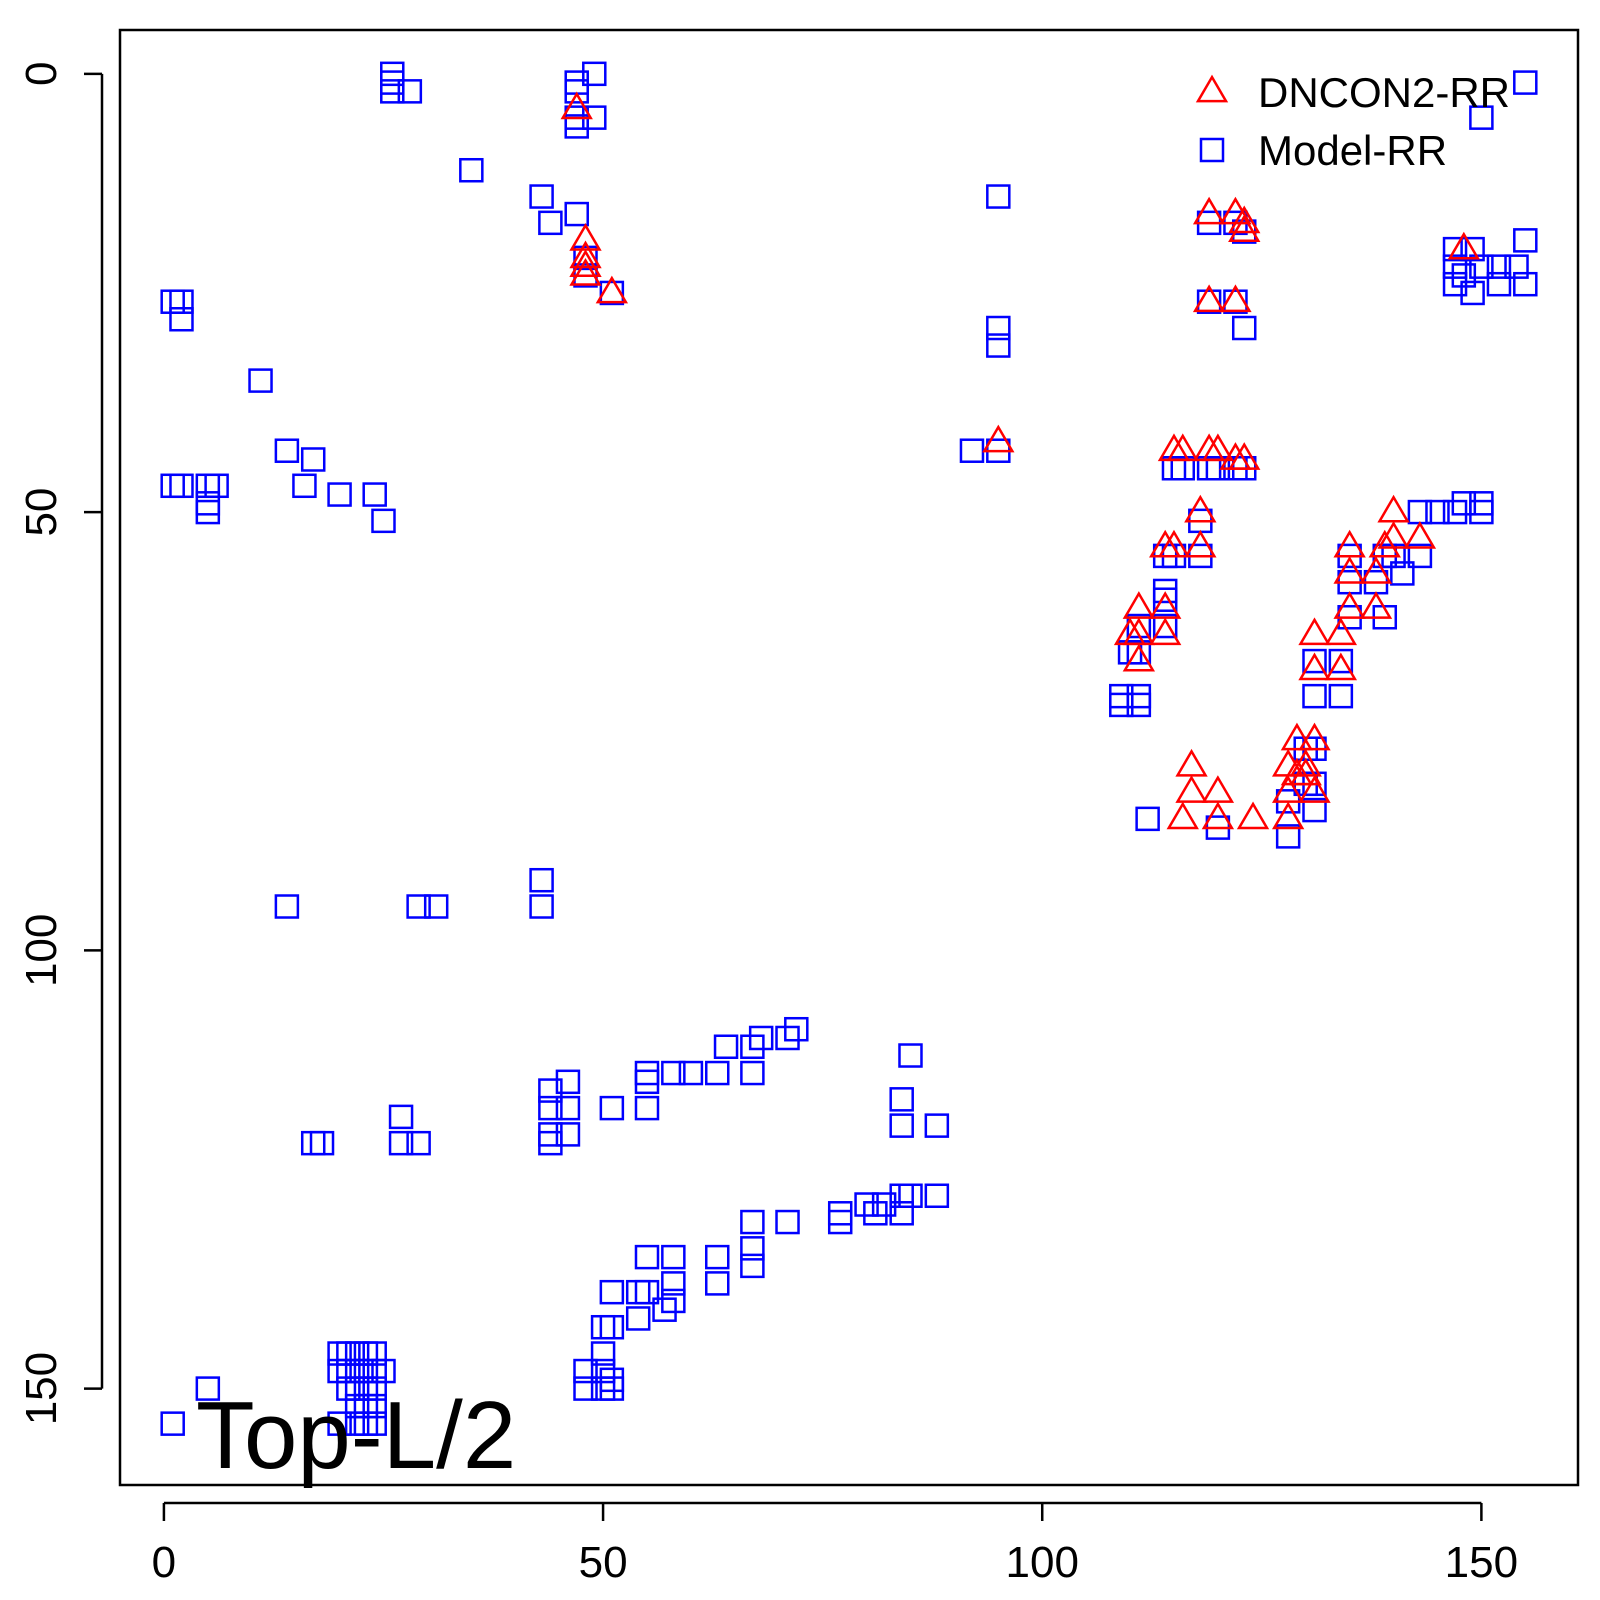 The image size is (1600, 1600). I want to click on legend-triangle-marker, so click(1212, 88).